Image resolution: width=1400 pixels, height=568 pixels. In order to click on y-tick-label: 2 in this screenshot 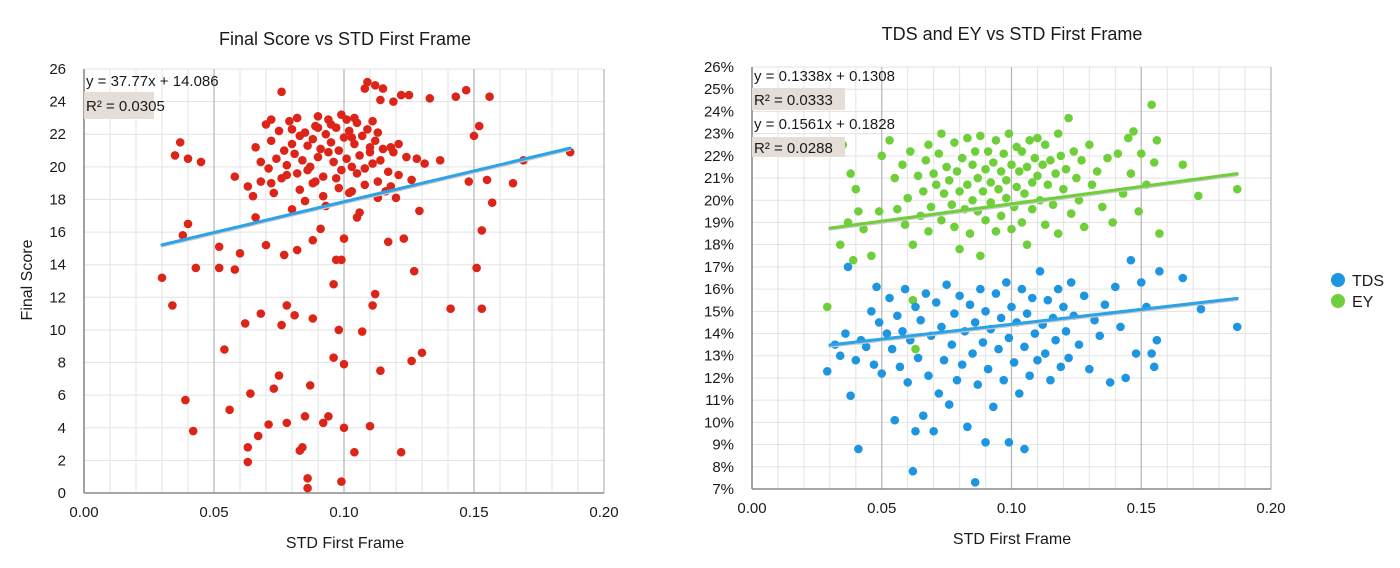, I will do `click(62, 460)`.